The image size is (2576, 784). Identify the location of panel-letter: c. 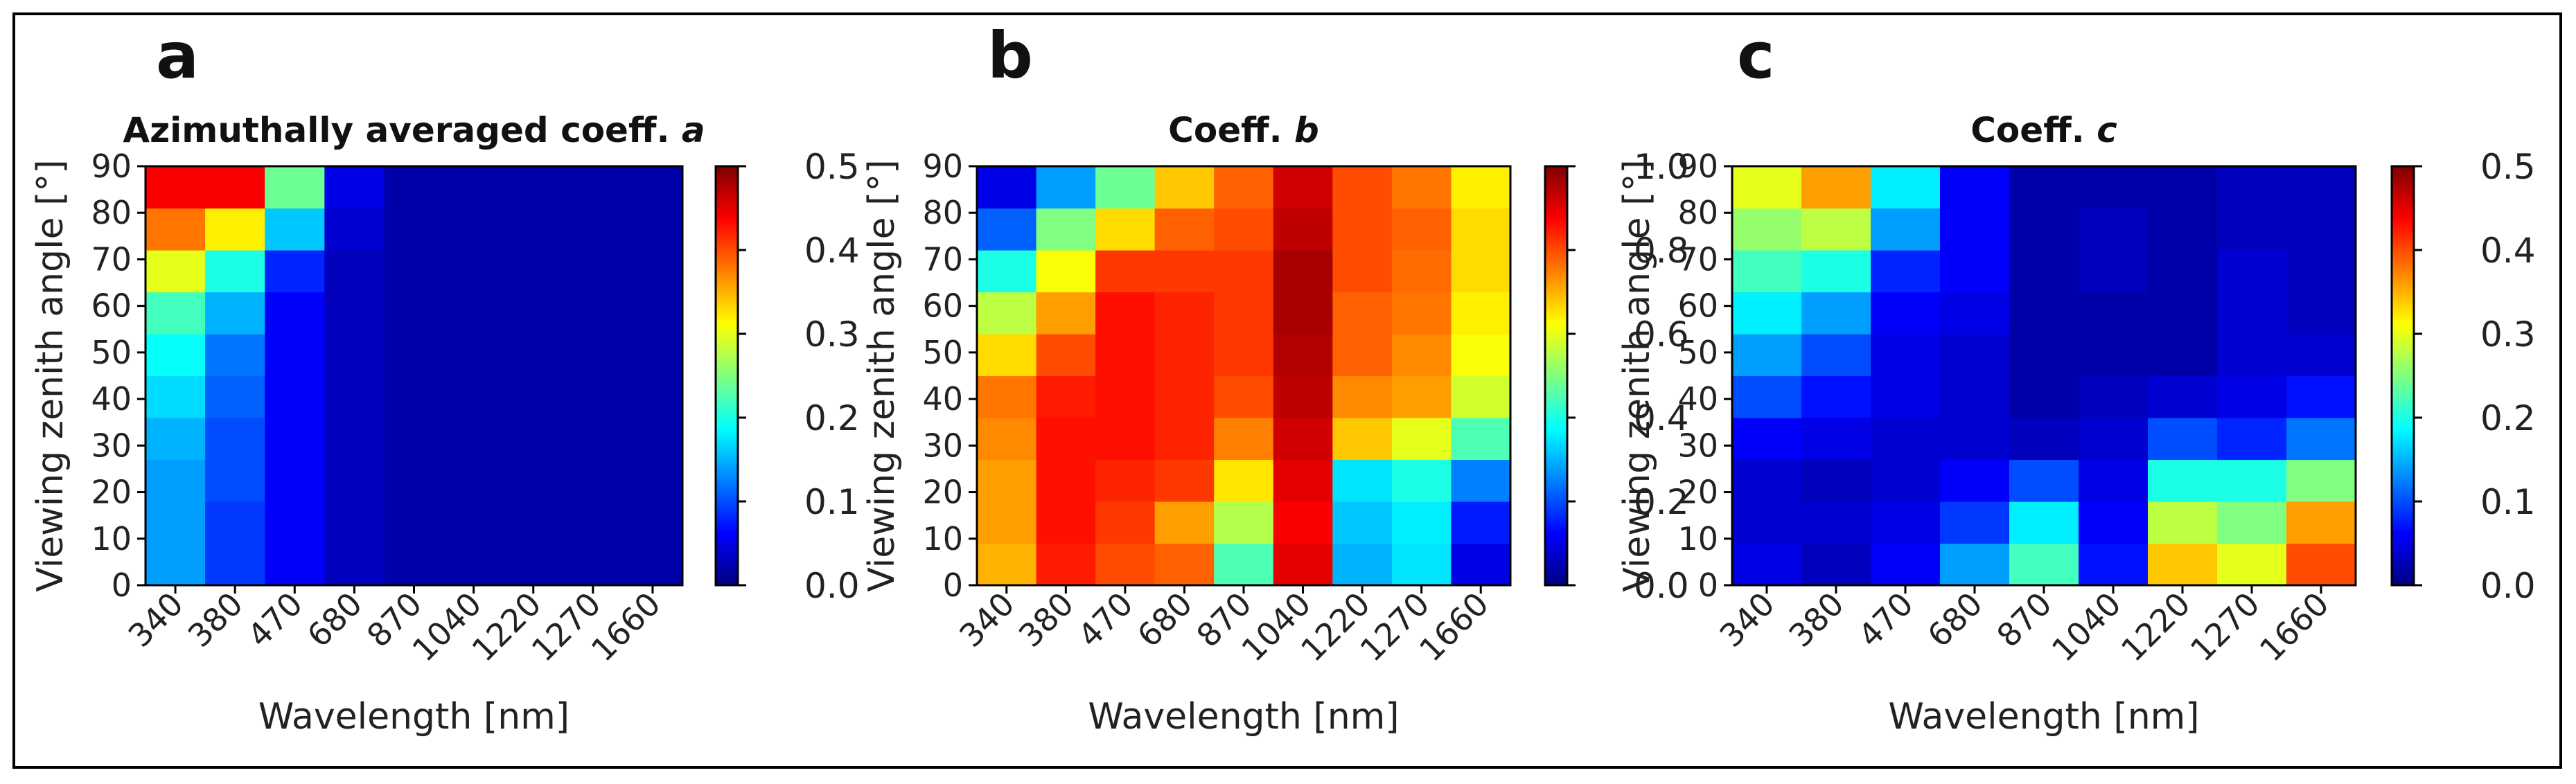
(1756, 56).